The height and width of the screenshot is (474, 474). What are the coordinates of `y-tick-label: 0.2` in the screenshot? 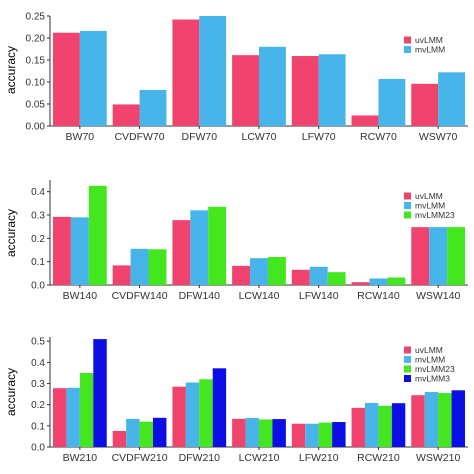 It's located at (38, 405).